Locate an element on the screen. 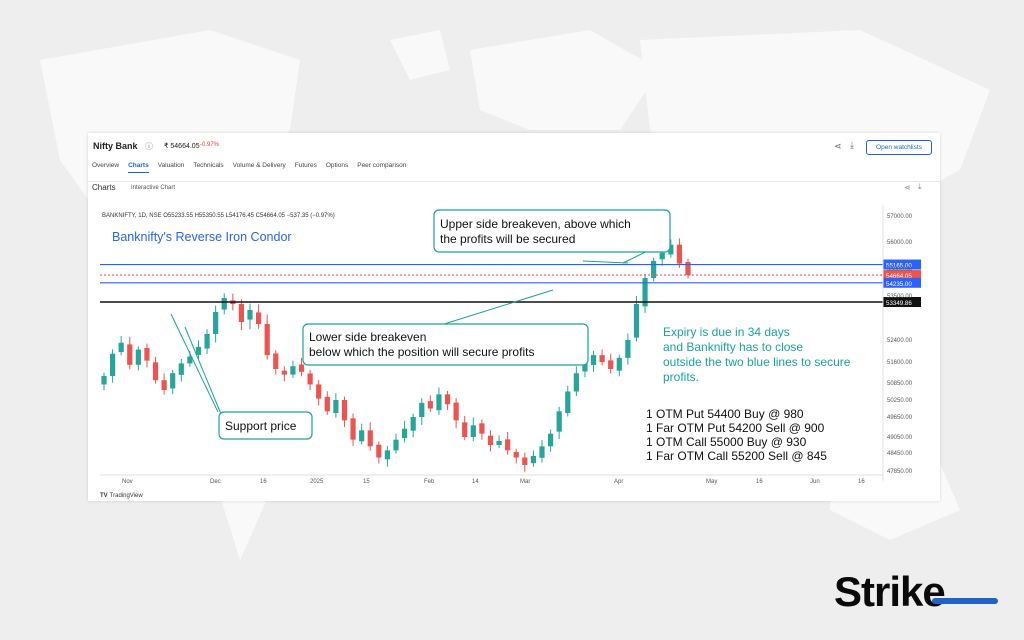 Image resolution: width=1024 pixels, height=640 pixels. tab-technicals: Technicals is located at coordinates (208, 165).